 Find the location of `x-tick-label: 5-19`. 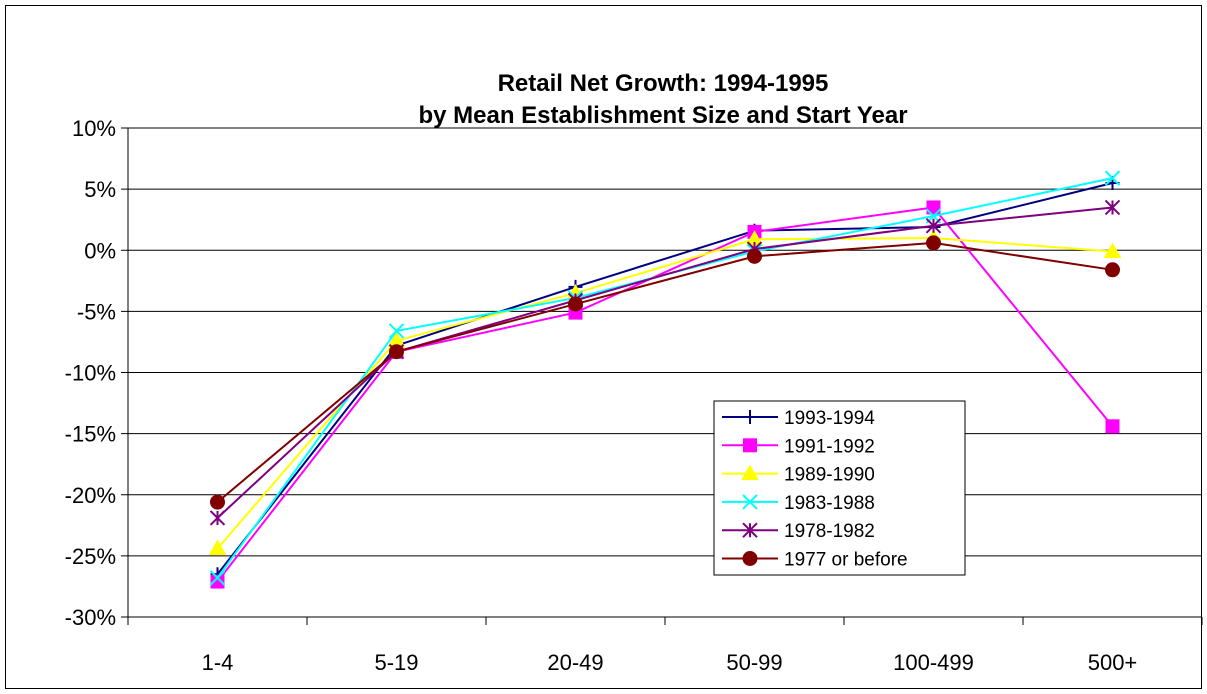

x-tick-label: 5-19 is located at coordinates (396, 662).